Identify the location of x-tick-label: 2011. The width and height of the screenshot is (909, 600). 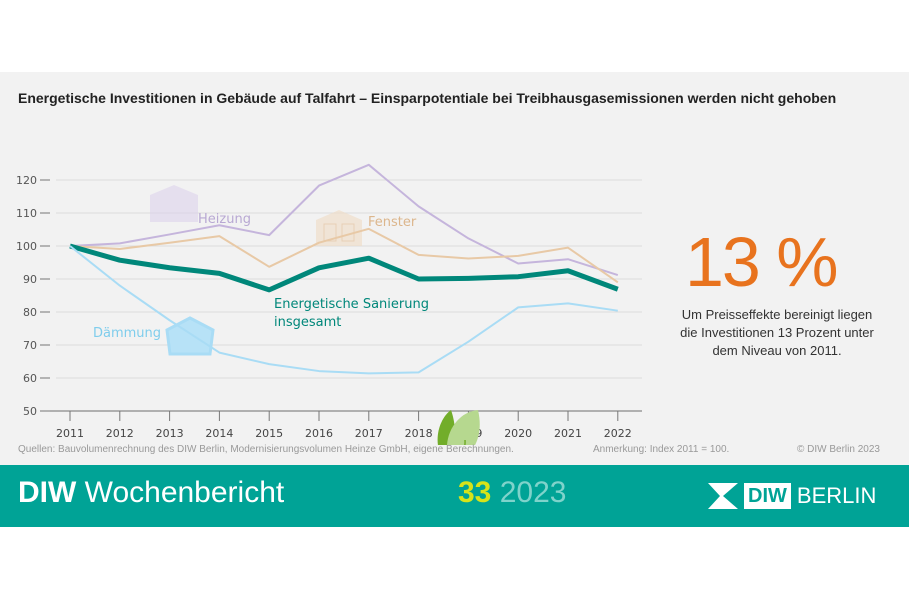
(70, 433).